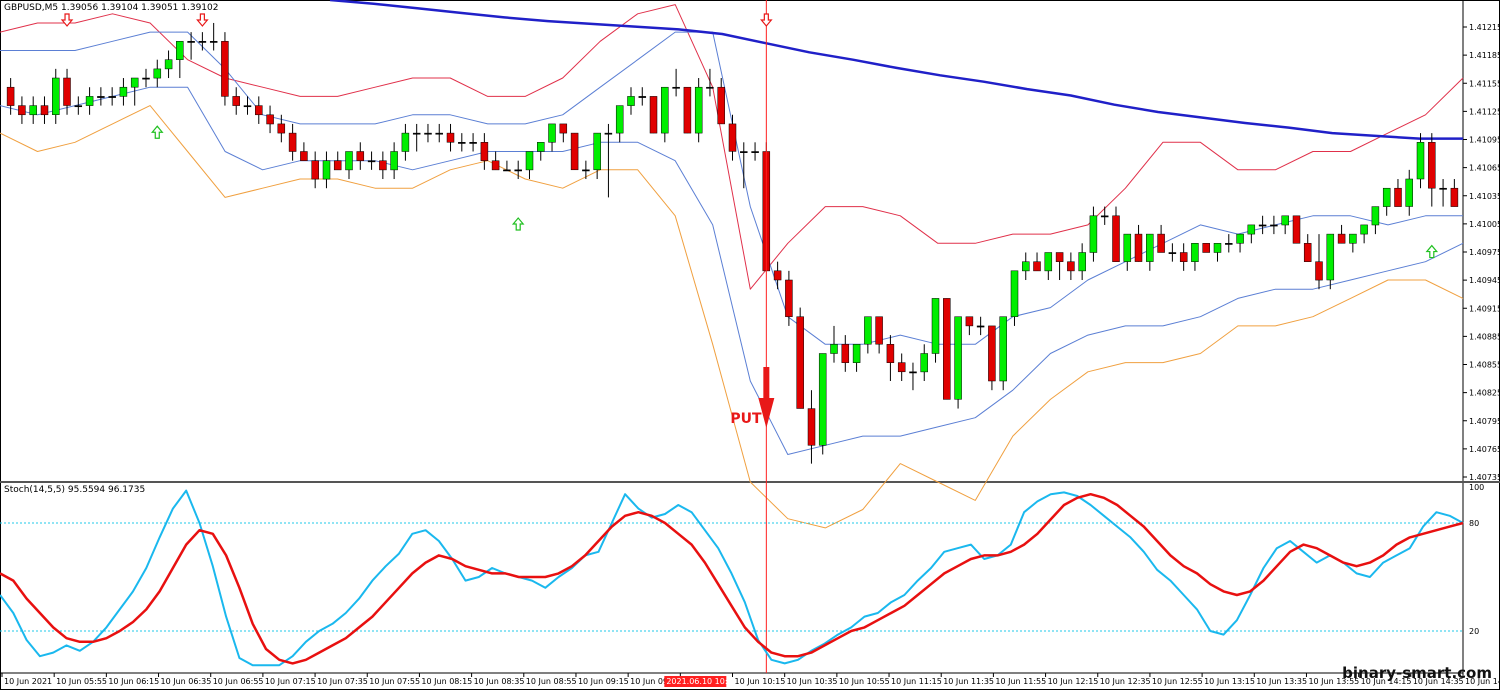 The height and width of the screenshot is (694, 1500). What do you see at coordinates (1020, 681) in the screenshot?
I see `time-tick-label: 10 Jun 11:55` at bounding box center [1020, 681].